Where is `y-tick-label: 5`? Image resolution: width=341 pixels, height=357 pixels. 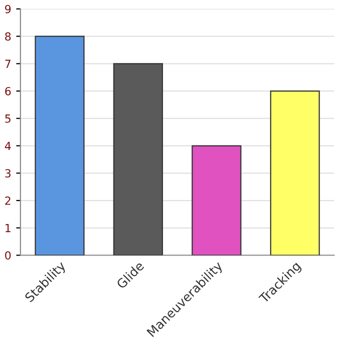 y-tick-label: 5 is located at coordinates (7, 118).